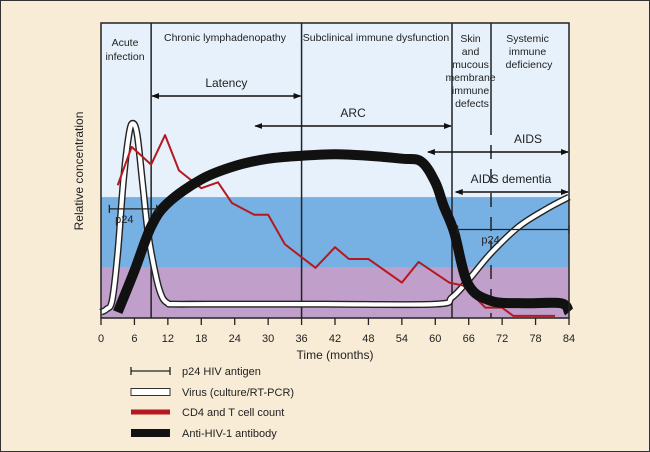 The width and height of the screenshot is (650, 452). What do you see at coordinates (376, 38) in the screenshot?
I see `phase-subclinical: Subclinical immune dysfunction` at bounding box center [376, 38].